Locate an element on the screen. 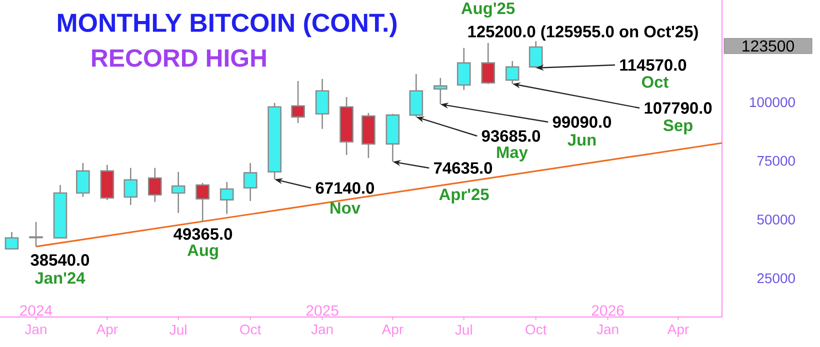 The image size is (820, 347). annotation: 38540.0 is located at coordinates (60, 260).